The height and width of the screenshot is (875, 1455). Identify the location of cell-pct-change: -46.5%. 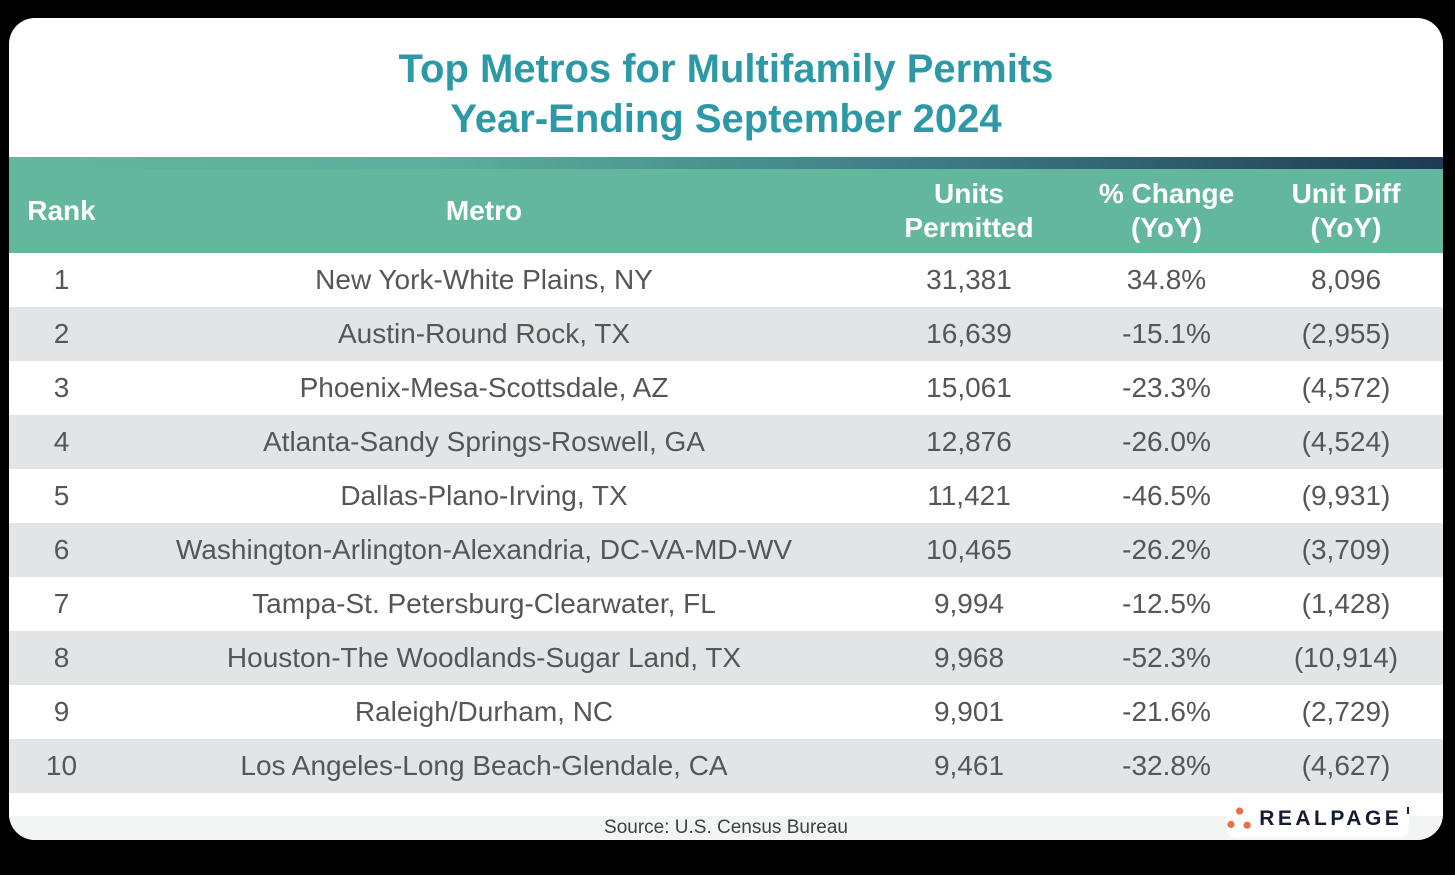
(1166, 495).